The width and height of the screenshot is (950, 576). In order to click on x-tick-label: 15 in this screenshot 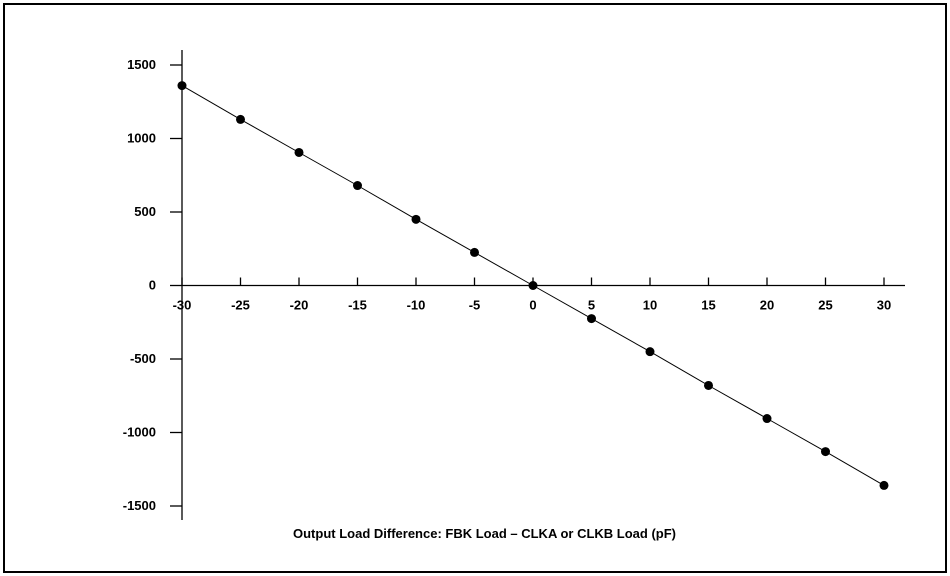, I will do `click(708, 305)`.